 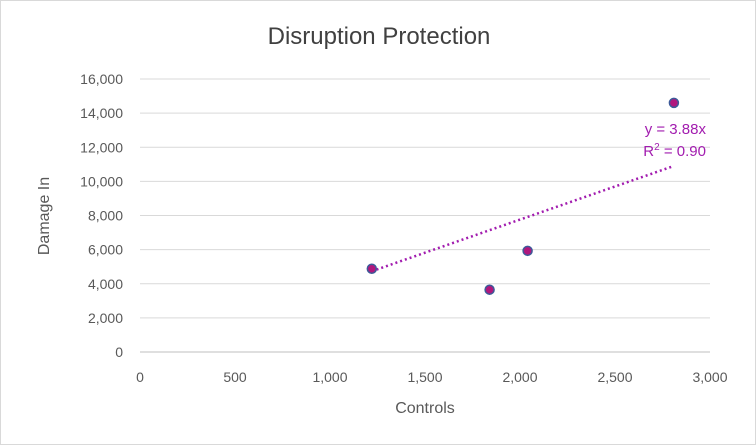 What do you see at coordinates (101, 147) in the screenshot?
I see `y-tick-label: 12,000` at bounding box center [101, 147].